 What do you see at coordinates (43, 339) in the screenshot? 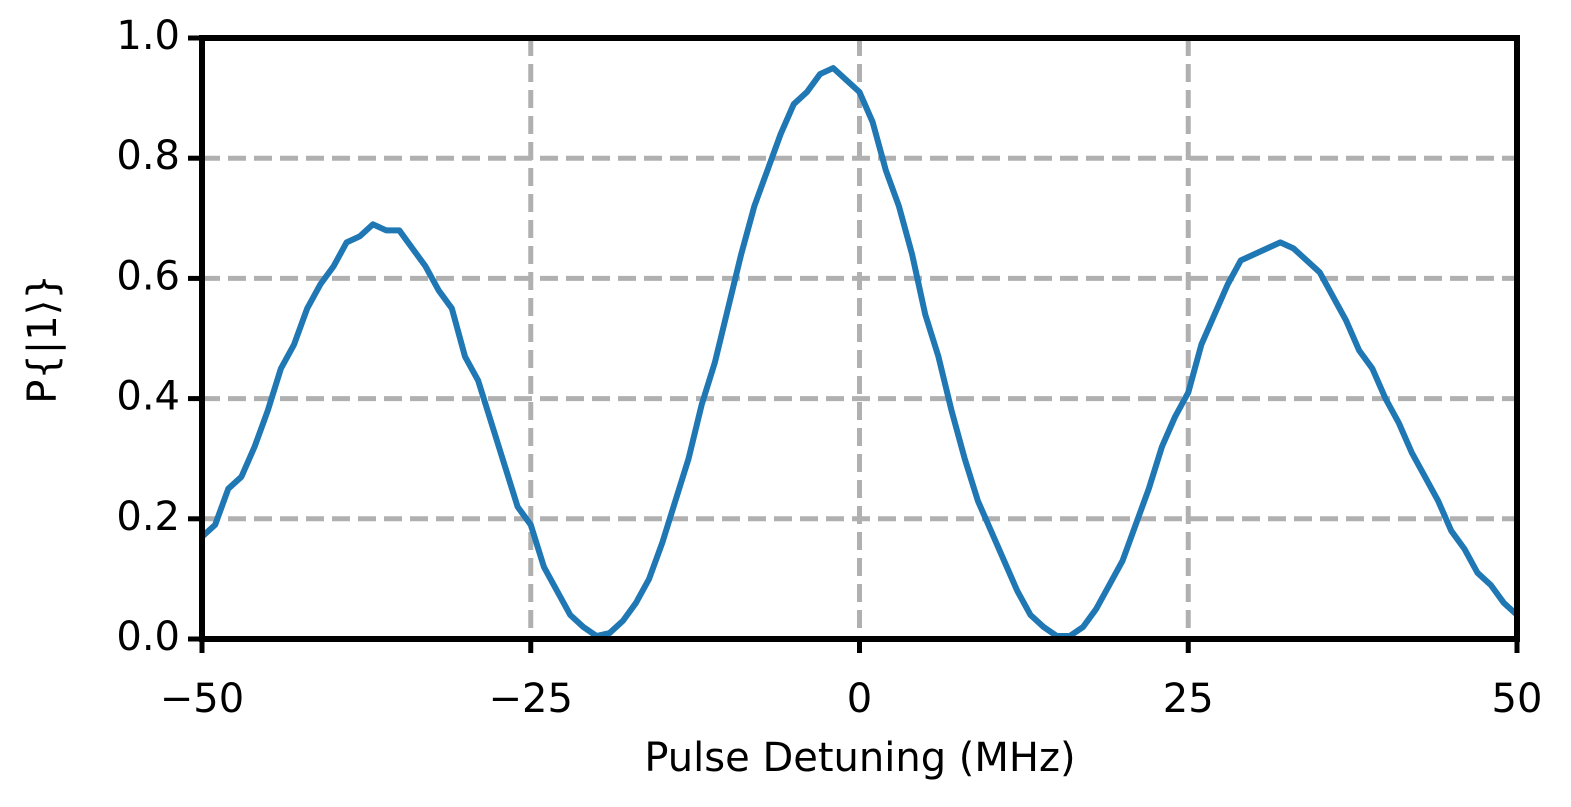
I see `y-axis-label: P{|1⟩}` at bounding box center [43, 339].